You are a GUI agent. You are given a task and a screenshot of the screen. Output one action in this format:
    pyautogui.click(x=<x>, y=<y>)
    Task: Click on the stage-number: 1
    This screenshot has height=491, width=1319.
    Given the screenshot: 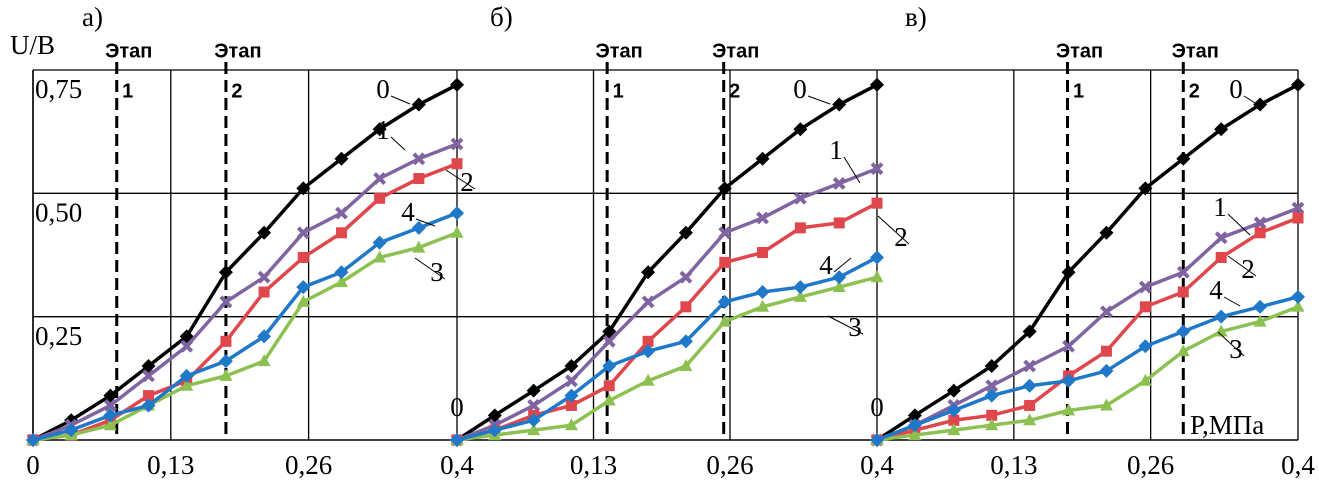 What is the action you would take?
    pyautogui.click(x=1078, y=91)
    